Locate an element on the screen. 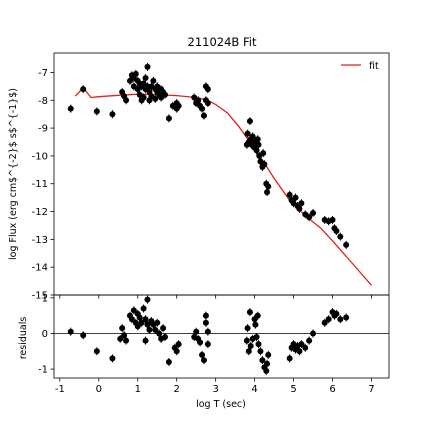  flux-x-ticks is located at coordinates (215, 297).